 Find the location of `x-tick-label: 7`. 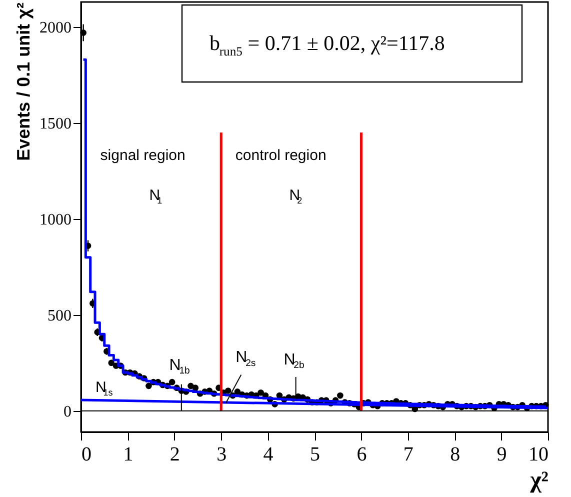

x-tick-label: 7 is located at coordinates (408, 455).